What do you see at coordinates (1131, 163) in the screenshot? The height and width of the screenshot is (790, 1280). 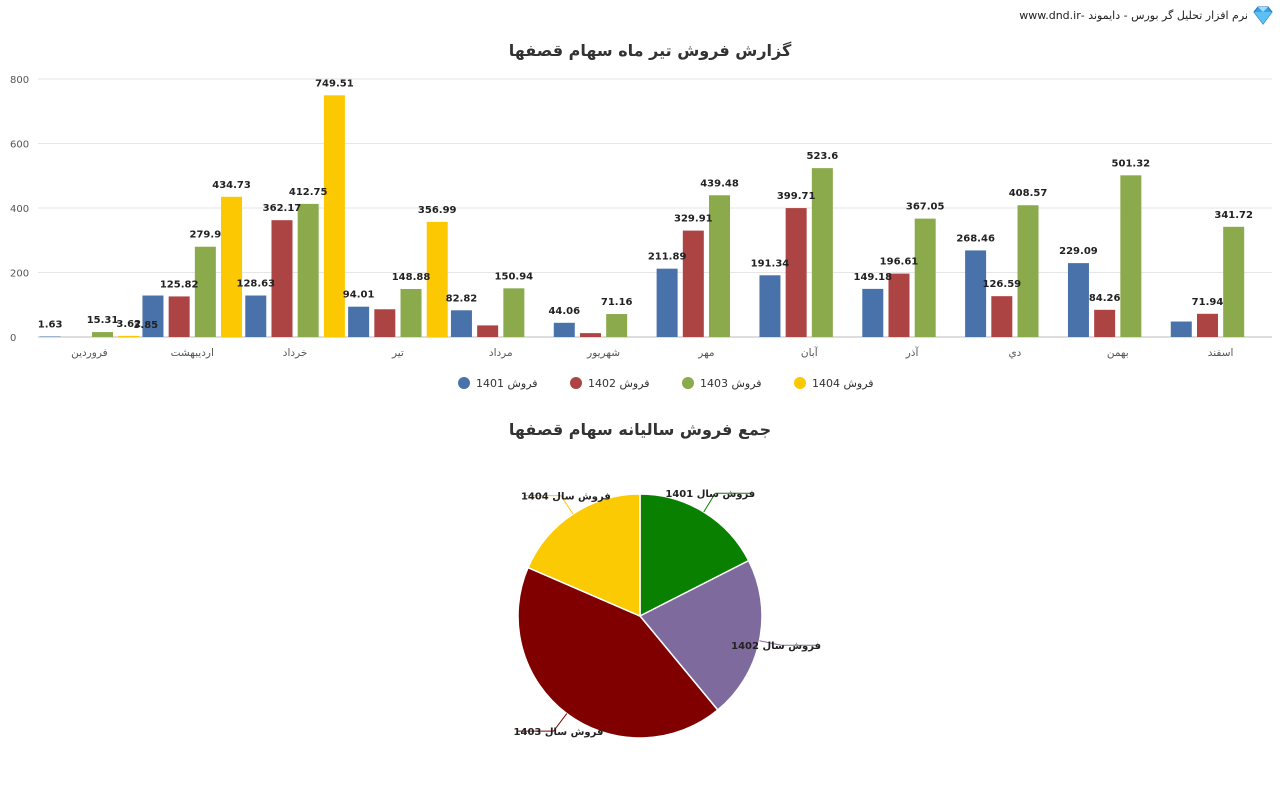 I see `data-label: 501.32` at bounding box center [1131, 163].